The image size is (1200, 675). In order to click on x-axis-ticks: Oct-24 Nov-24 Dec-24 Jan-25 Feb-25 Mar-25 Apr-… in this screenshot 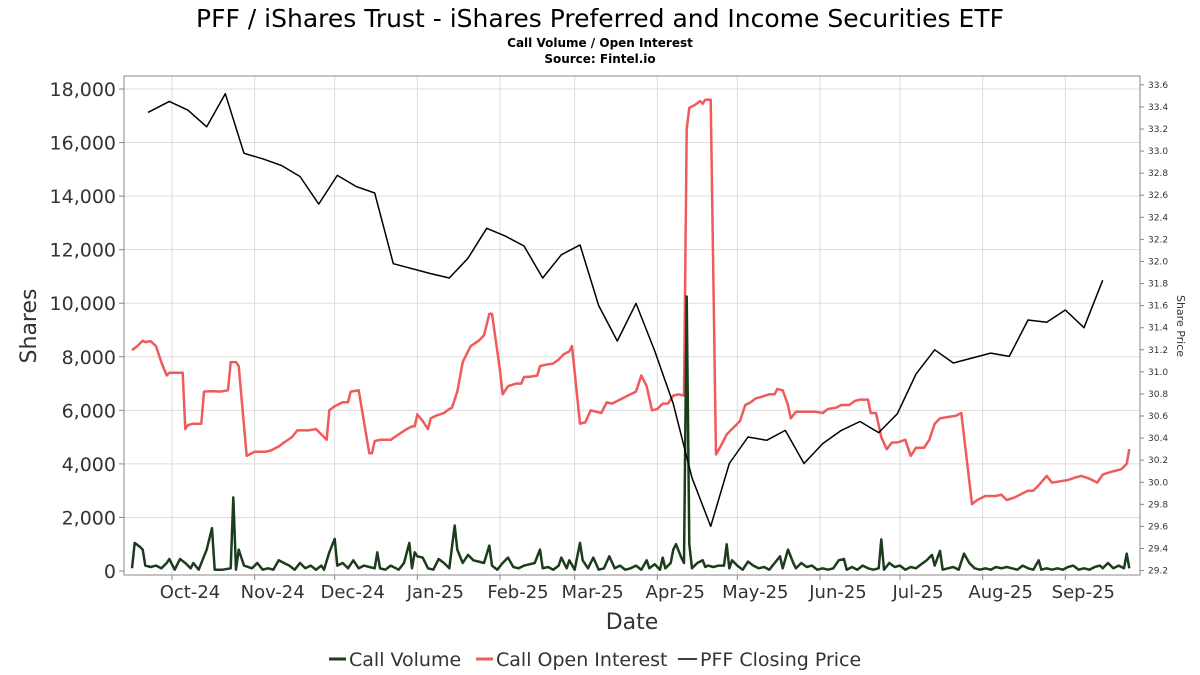, I will do `click(637, 589)`.